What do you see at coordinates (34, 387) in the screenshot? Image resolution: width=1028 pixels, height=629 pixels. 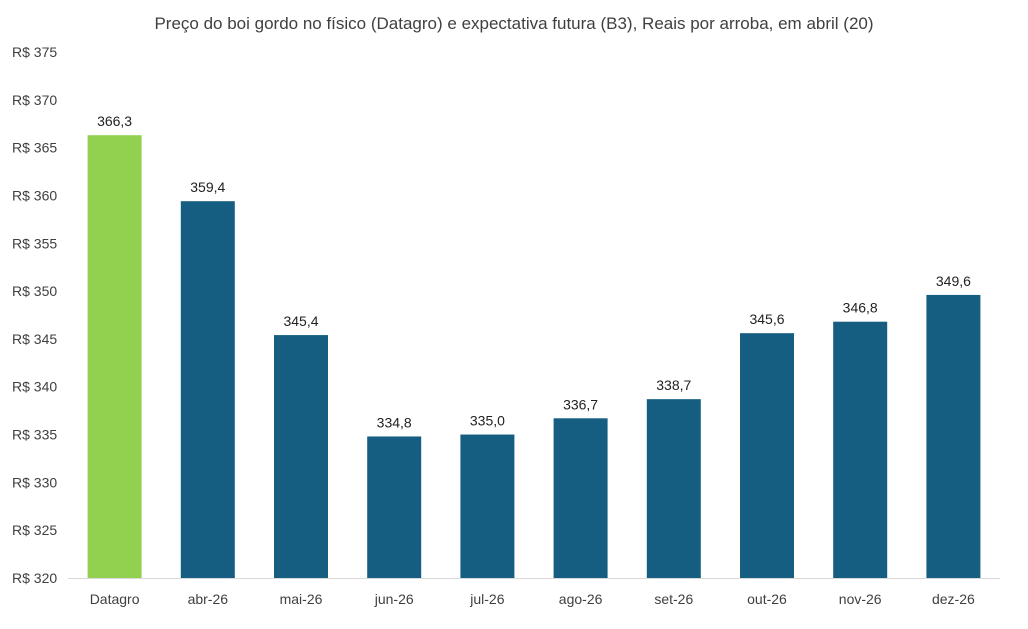 I see `y-tick-label: R$ 340` at bounding box center [34, 387].